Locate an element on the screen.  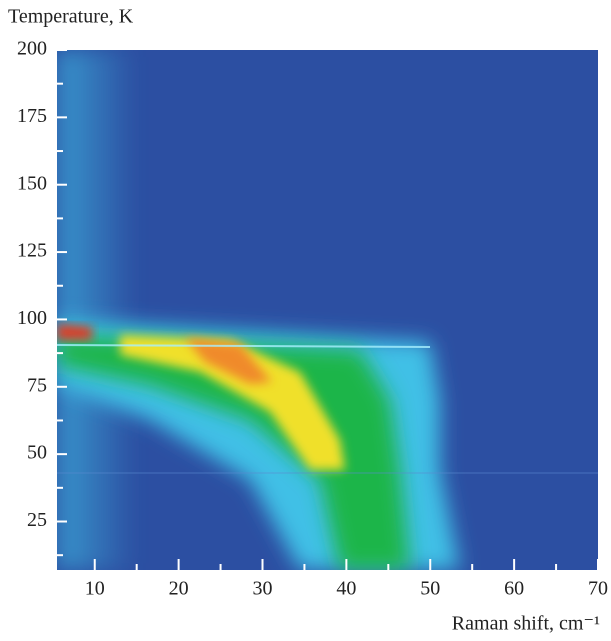
y-axis-label: Temperature, K is located at coordinates (71, 17).